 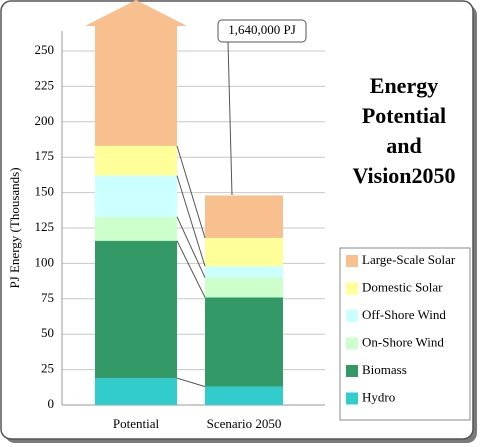 What do you see at coordinates (45, 261) in the screenshot?
I see `y-tick-label: 100` at bounding box center [45, 261].